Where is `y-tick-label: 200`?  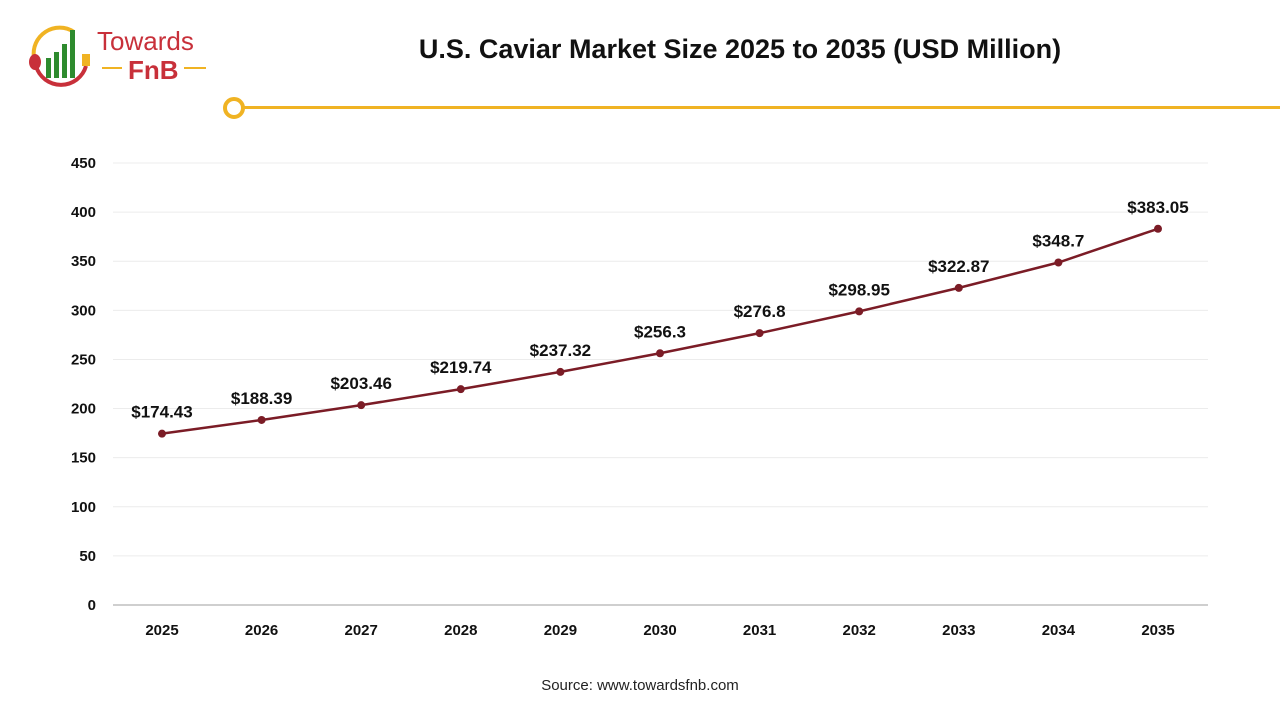 y-tick-label: 200 is located at coordinates (83, 409).